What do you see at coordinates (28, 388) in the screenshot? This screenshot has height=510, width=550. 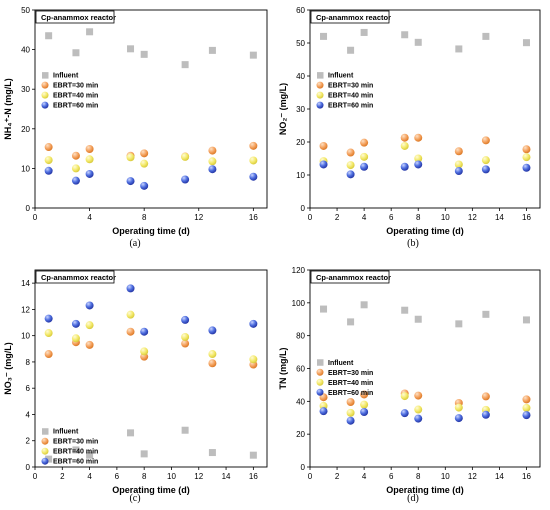 I see `y-tick-label: 6` at bounding box center [28, 388].